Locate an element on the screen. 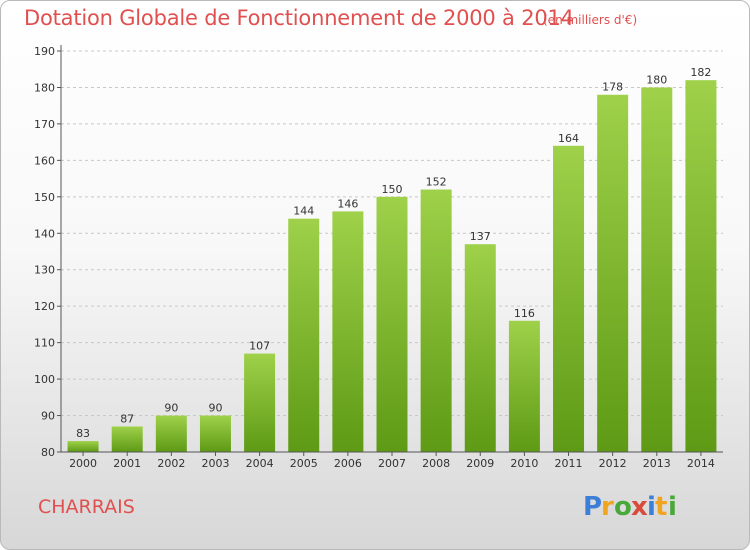 Image resolution: width=750 pixels, height=550 pixels. x-tick-label: 2000 is located at coordinates (83, 463).